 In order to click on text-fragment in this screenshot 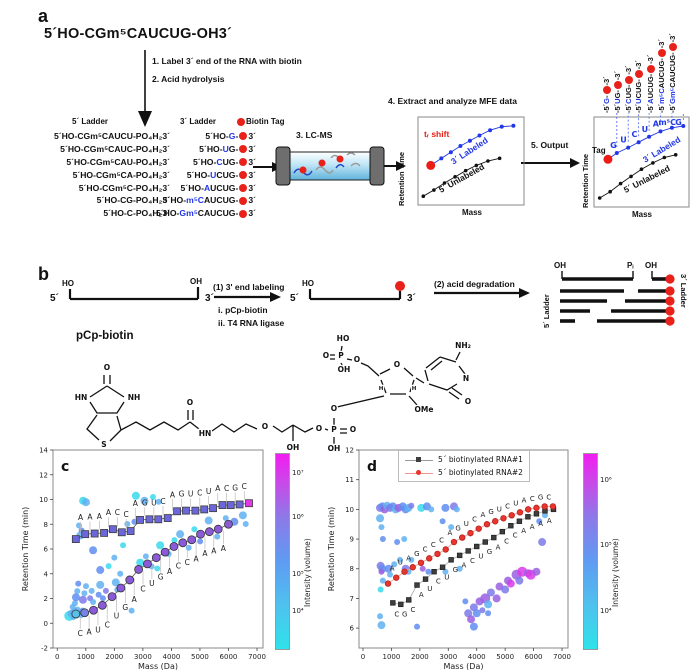, I will do `click(419, 460)`.